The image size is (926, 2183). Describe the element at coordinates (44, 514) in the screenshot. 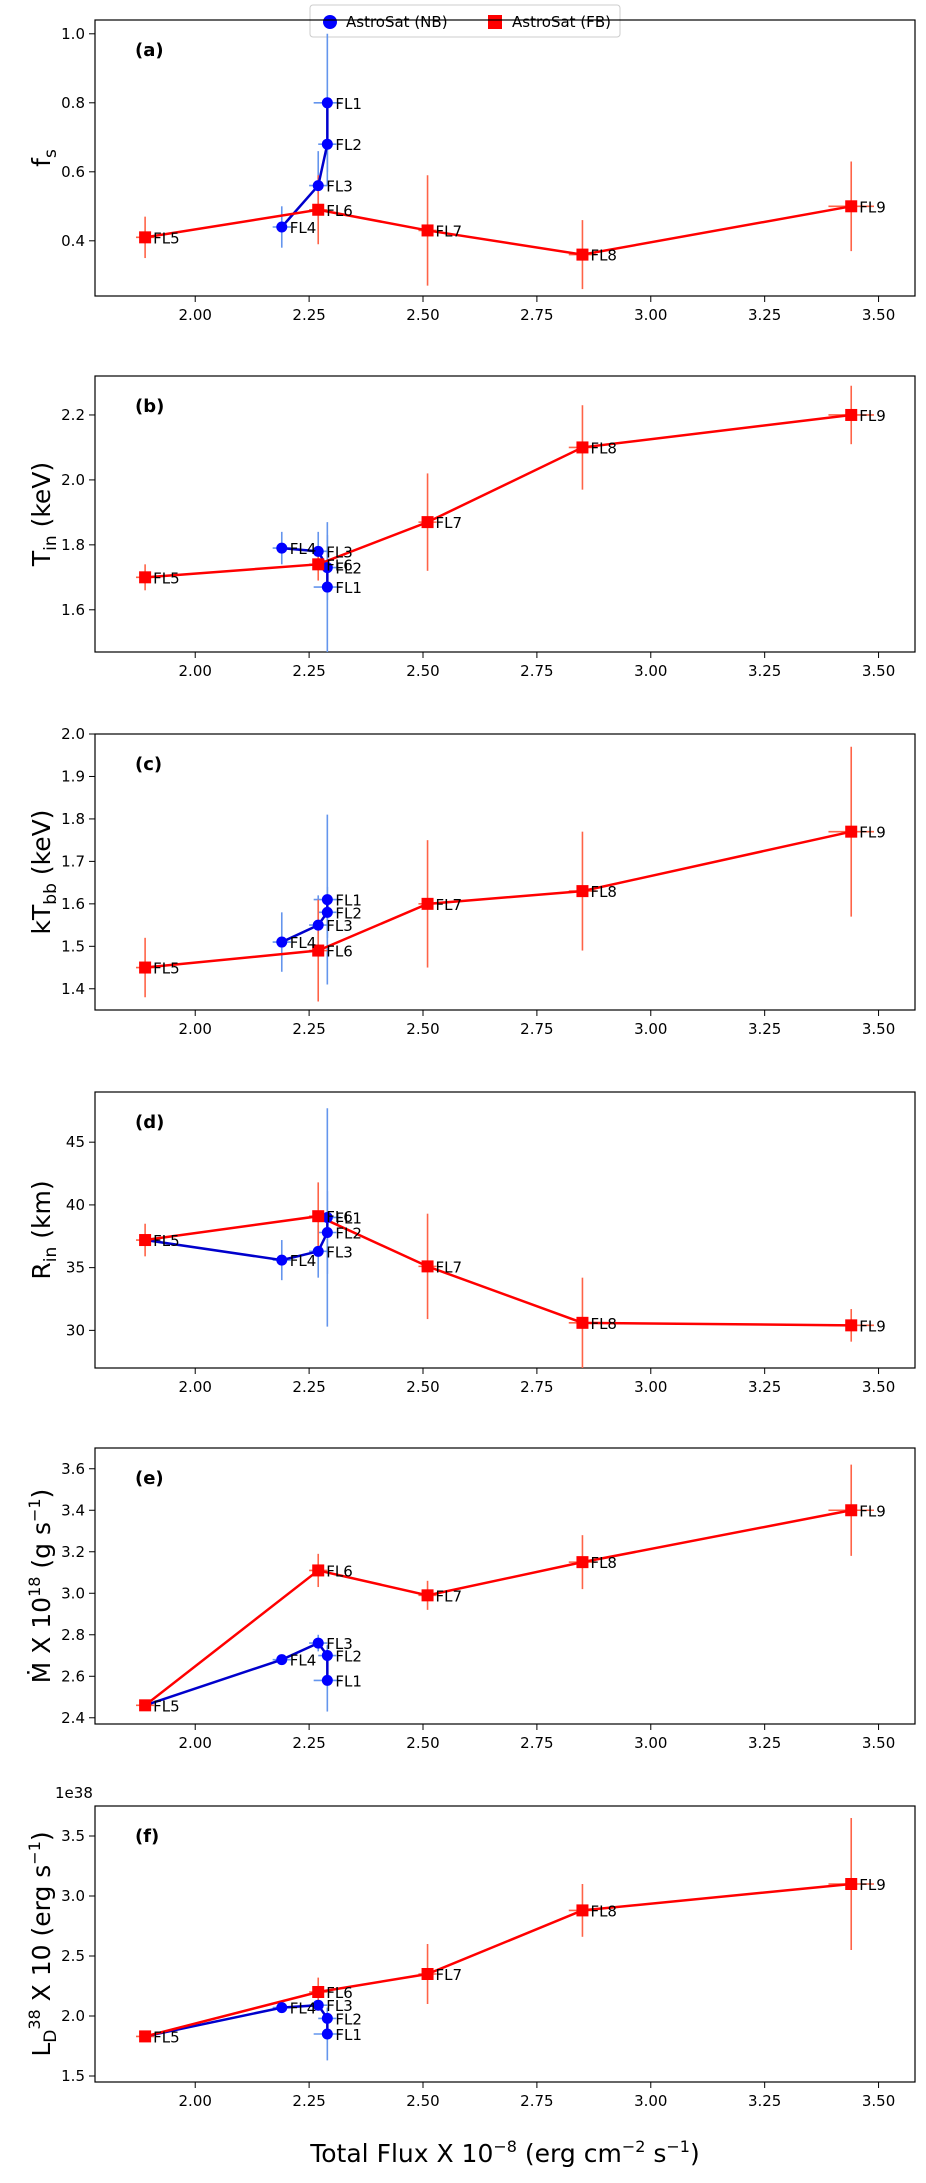

I see `y-axis-label: Tin (keV)` at that location.